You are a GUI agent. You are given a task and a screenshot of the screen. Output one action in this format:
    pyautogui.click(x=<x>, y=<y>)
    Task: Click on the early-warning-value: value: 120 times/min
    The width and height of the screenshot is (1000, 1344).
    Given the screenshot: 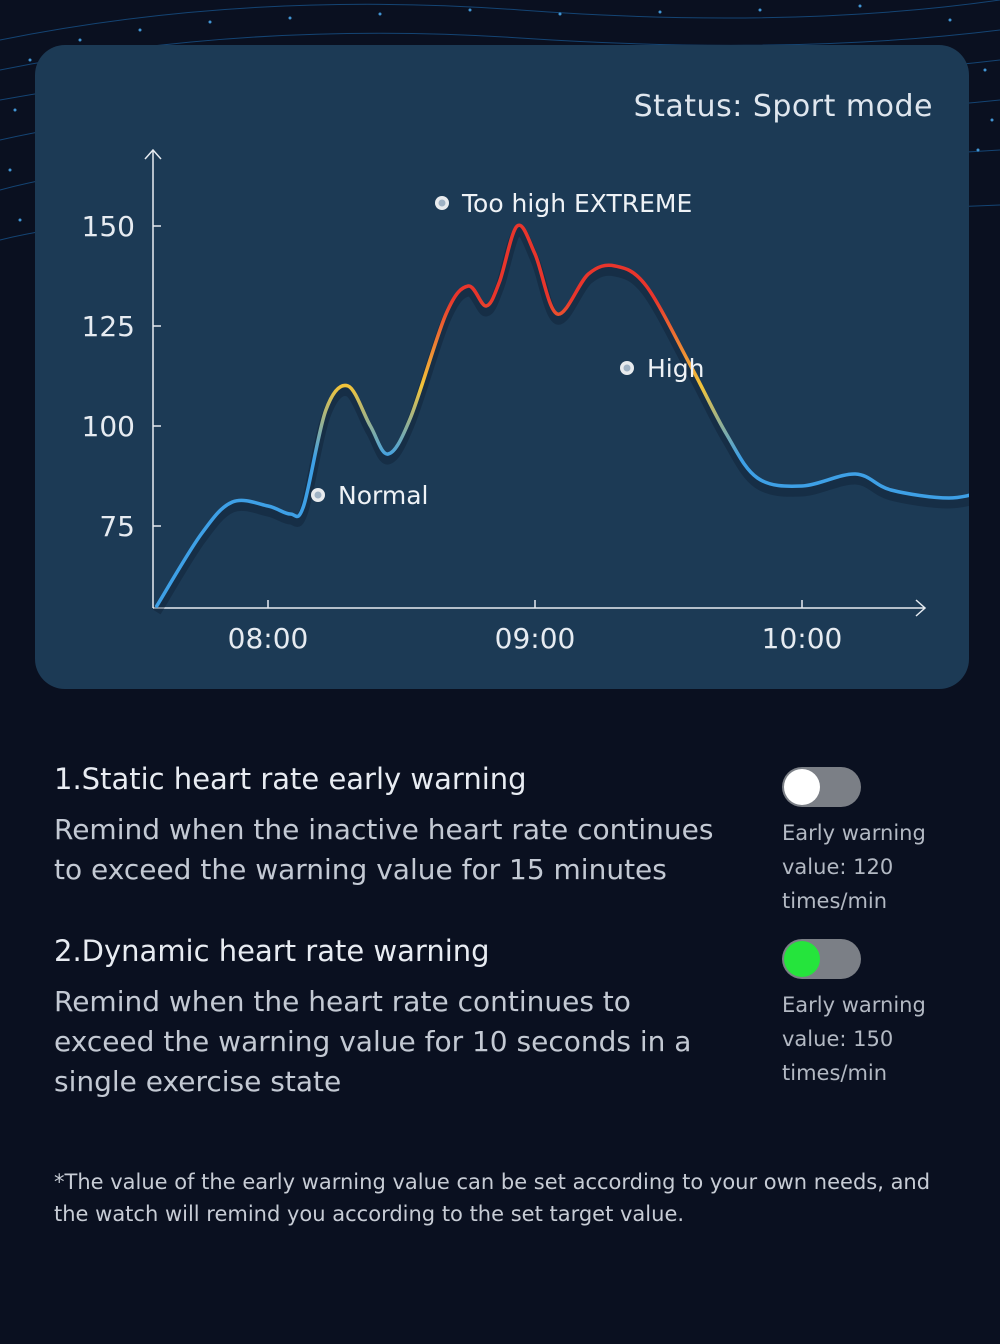 What is the action you would take?
    pyautogui.click(x=838, y=884)
    